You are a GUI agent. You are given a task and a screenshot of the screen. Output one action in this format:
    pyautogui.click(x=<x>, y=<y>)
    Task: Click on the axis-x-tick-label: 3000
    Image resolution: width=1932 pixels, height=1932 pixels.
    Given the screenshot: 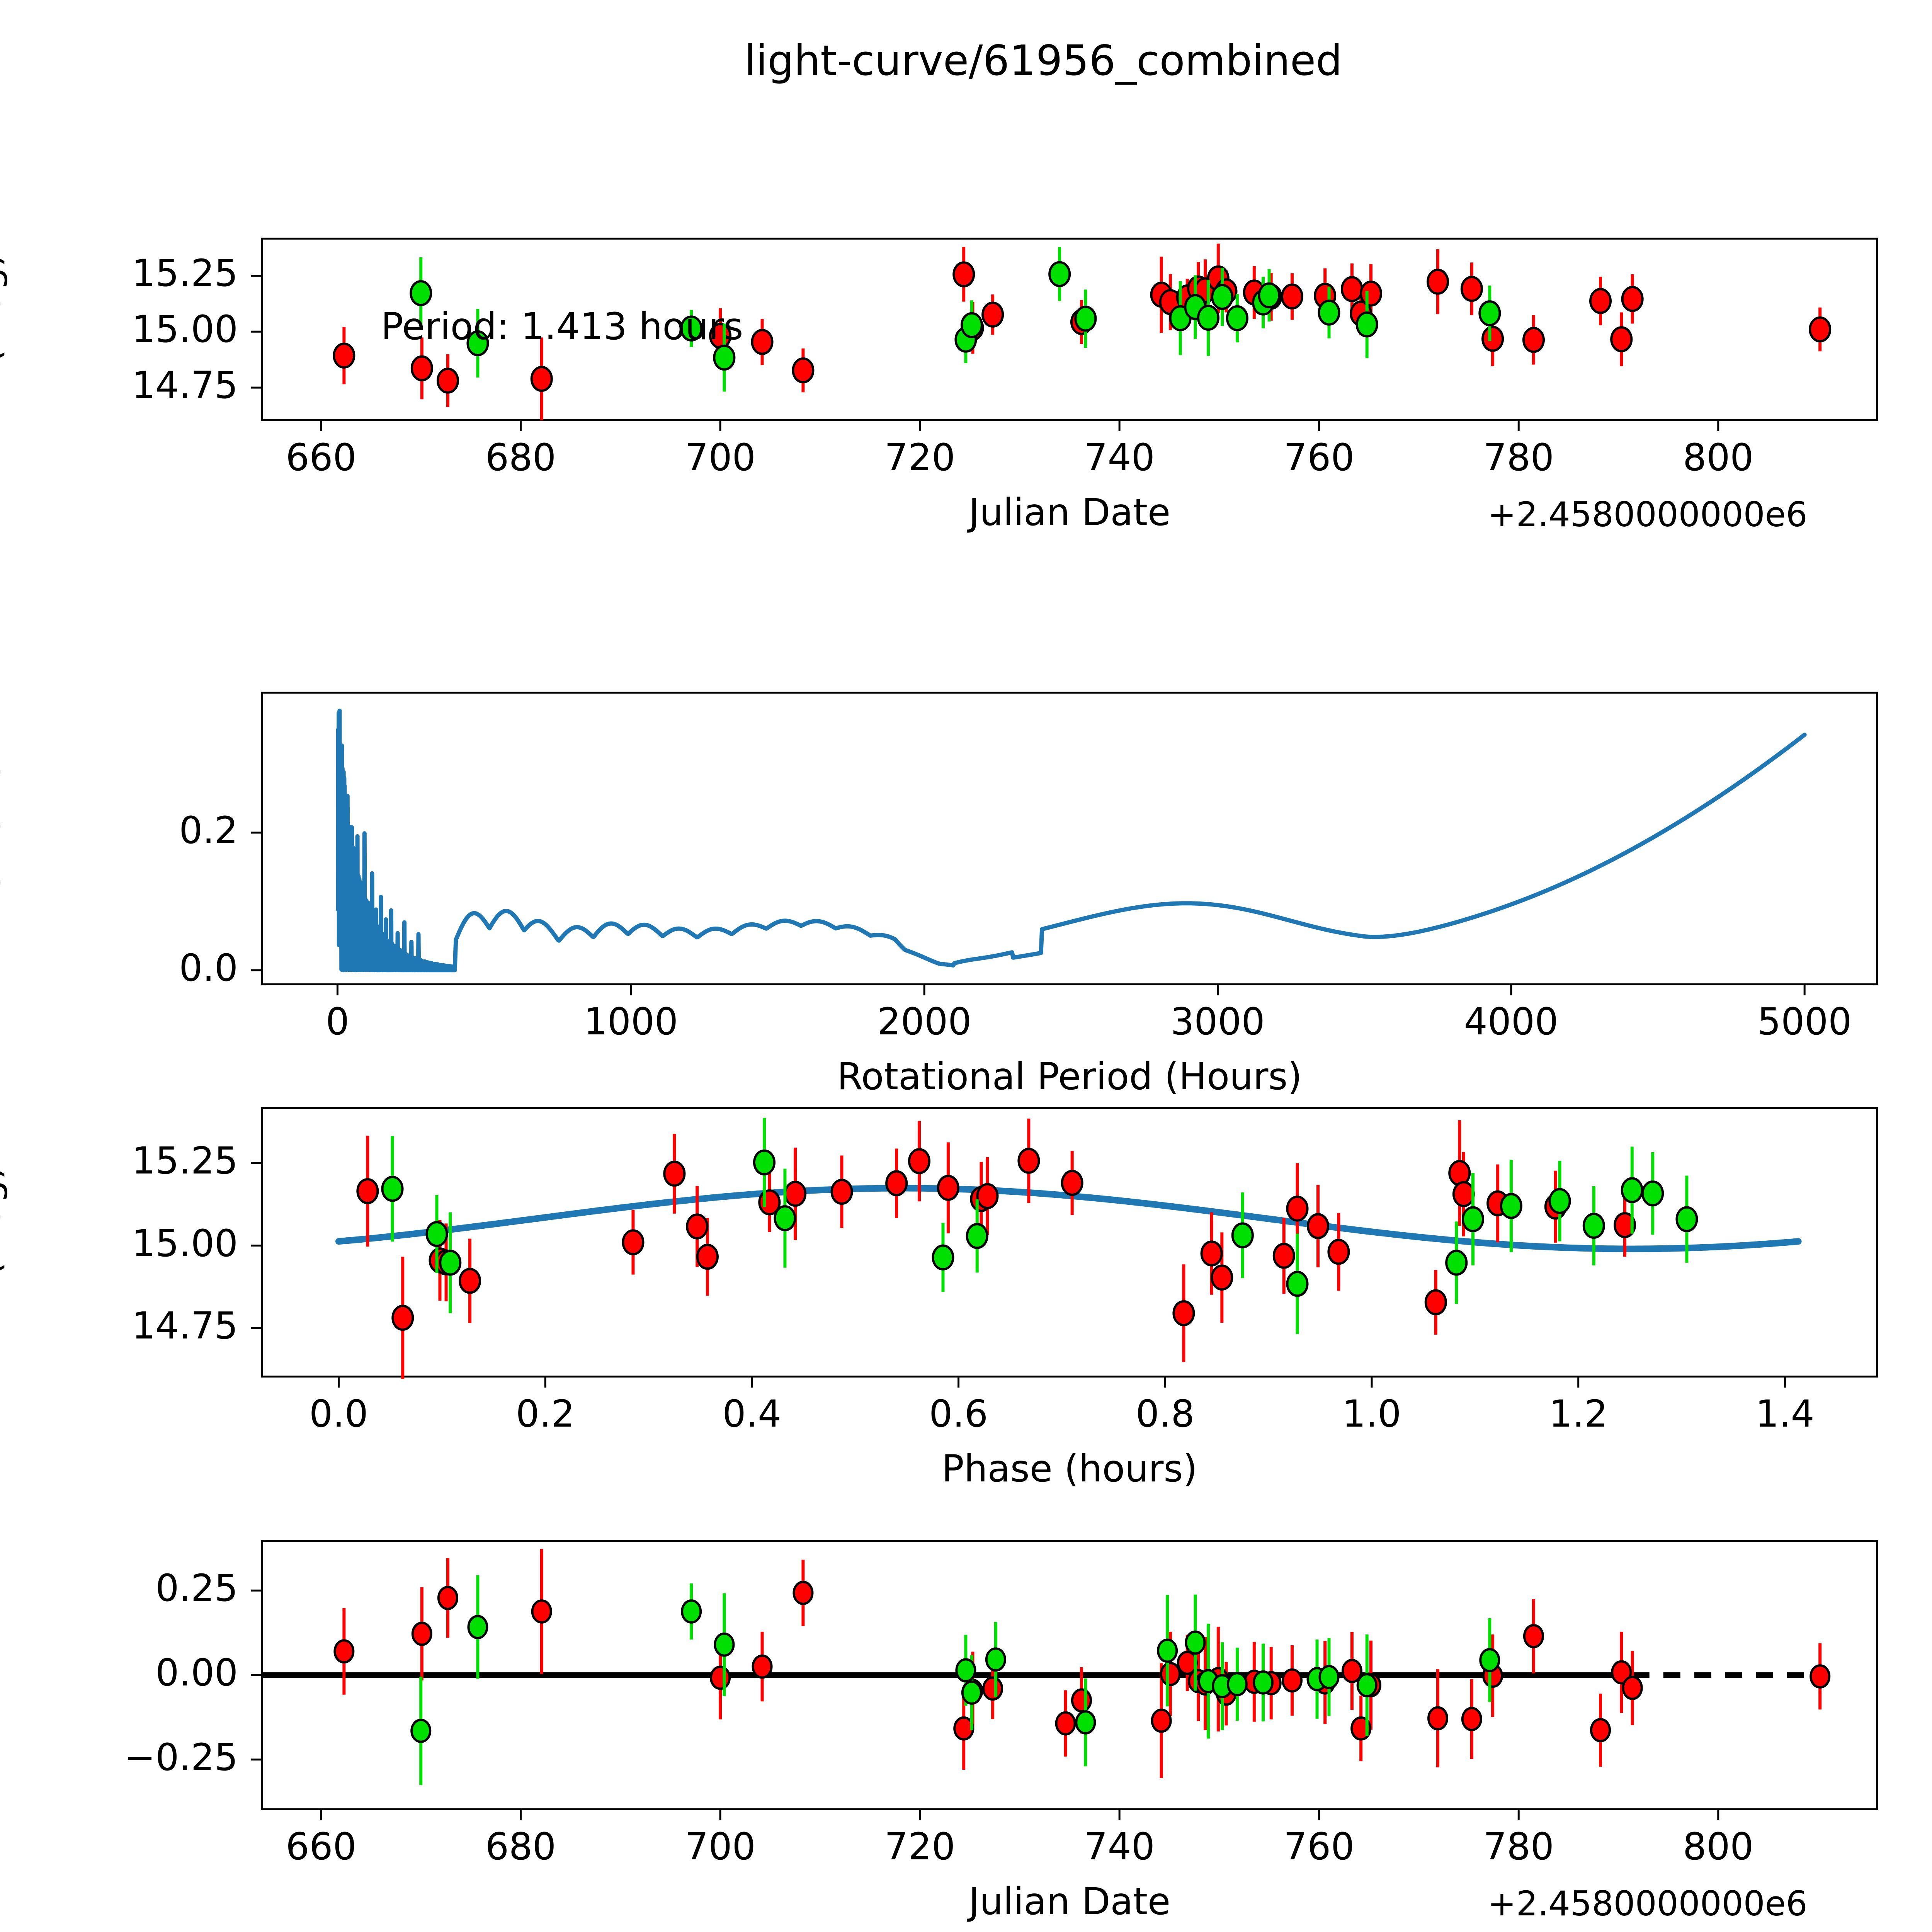 What is the action you would take?
    pyautogui.click(x=1218, y=1021)
    